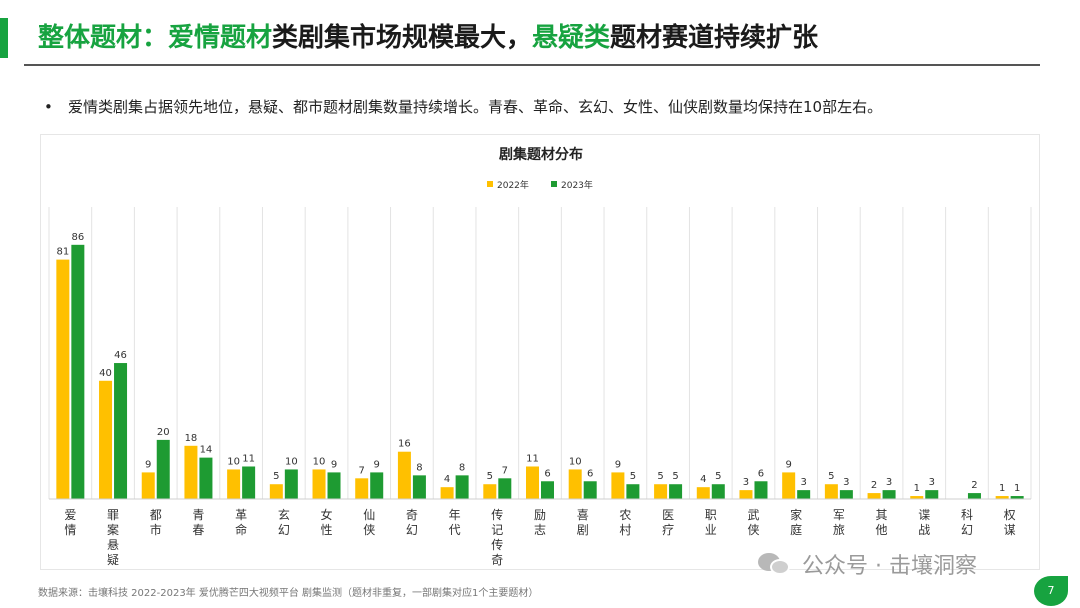 This screenshot has height=608, width=1080. Describe the element at coordinates (540, 522) in the screenshot. I see `category-label: 励志` at that location.